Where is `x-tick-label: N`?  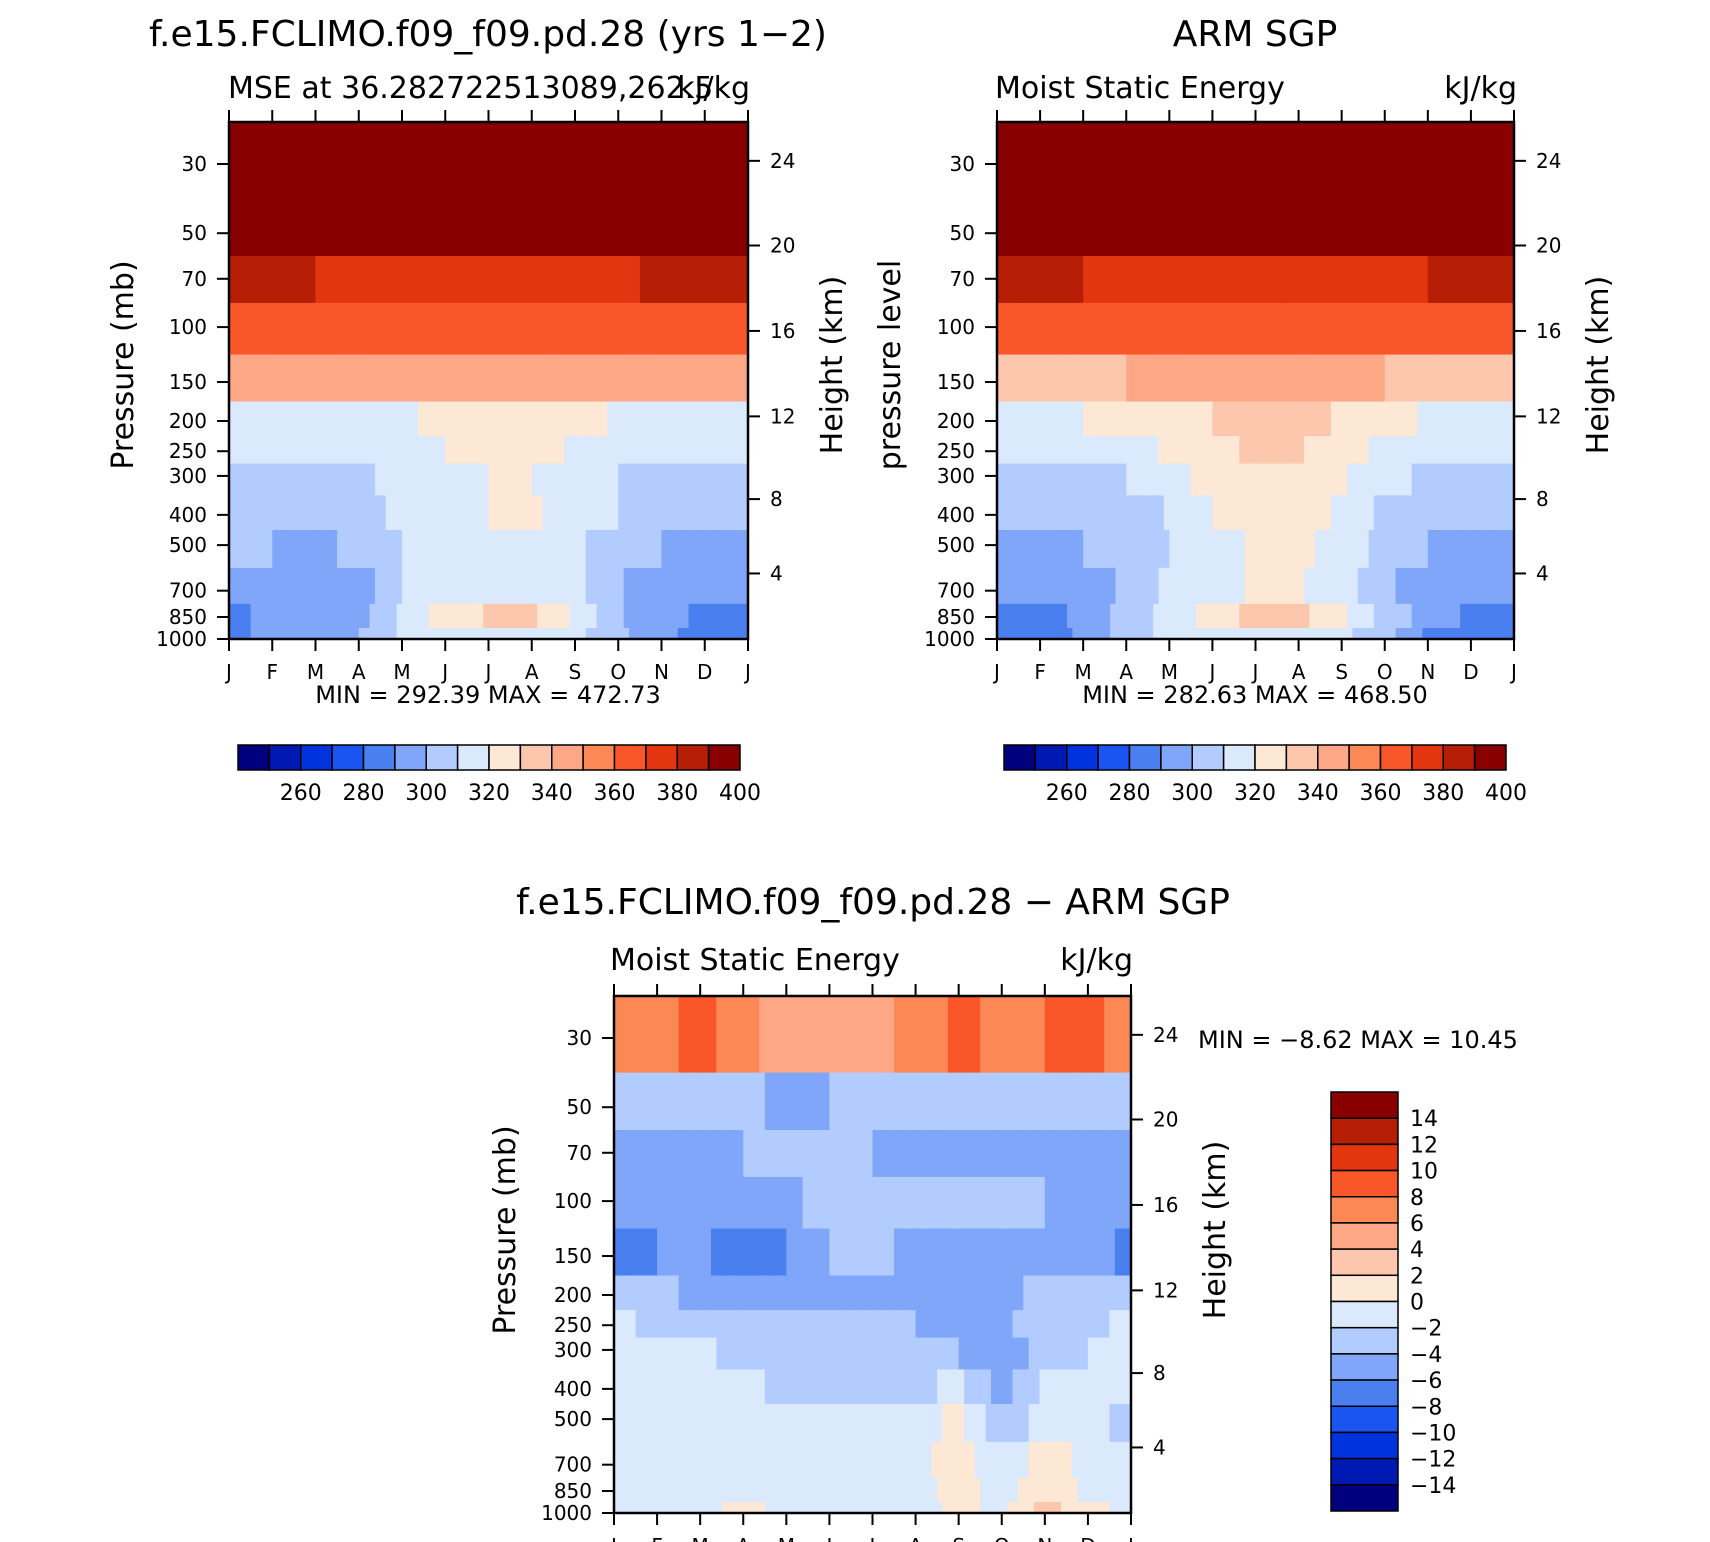 x-tick-label: N is located at coordinates (1044, 1538).